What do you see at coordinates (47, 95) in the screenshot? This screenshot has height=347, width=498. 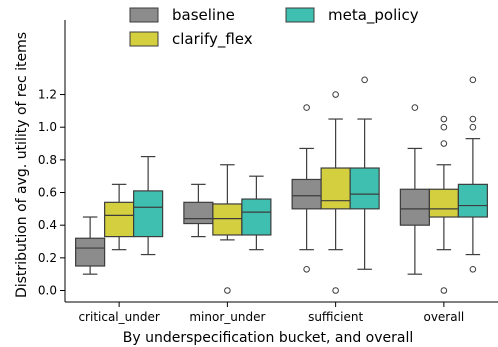 I see `y-tick-label: 1.2` at bounding box center [47, 95].